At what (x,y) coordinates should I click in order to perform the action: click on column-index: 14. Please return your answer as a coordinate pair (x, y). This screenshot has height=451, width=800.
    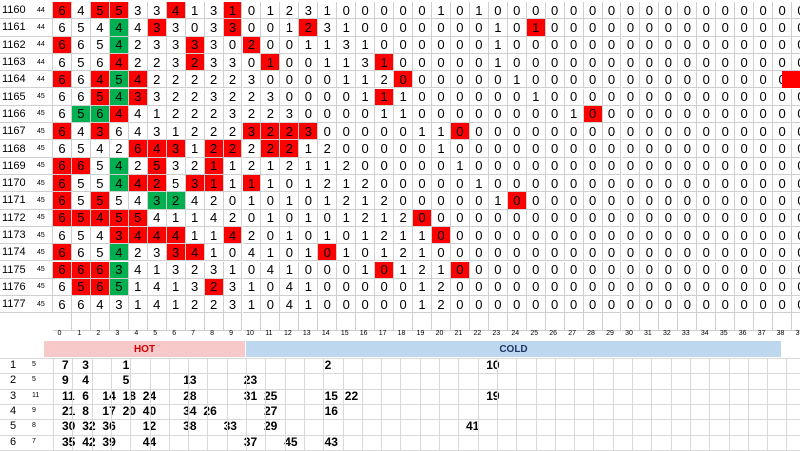
    Looking at the image, I should click on (325, 333).